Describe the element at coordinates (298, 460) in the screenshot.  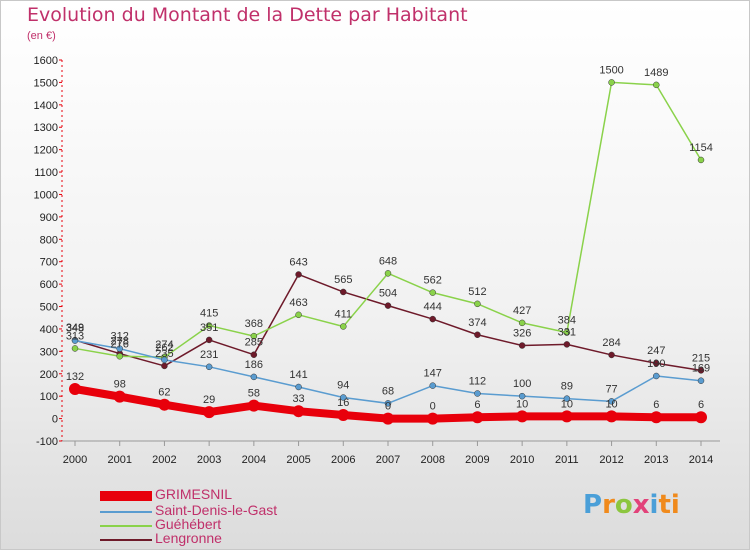
I see `x-tick-label: 2005` at that location.